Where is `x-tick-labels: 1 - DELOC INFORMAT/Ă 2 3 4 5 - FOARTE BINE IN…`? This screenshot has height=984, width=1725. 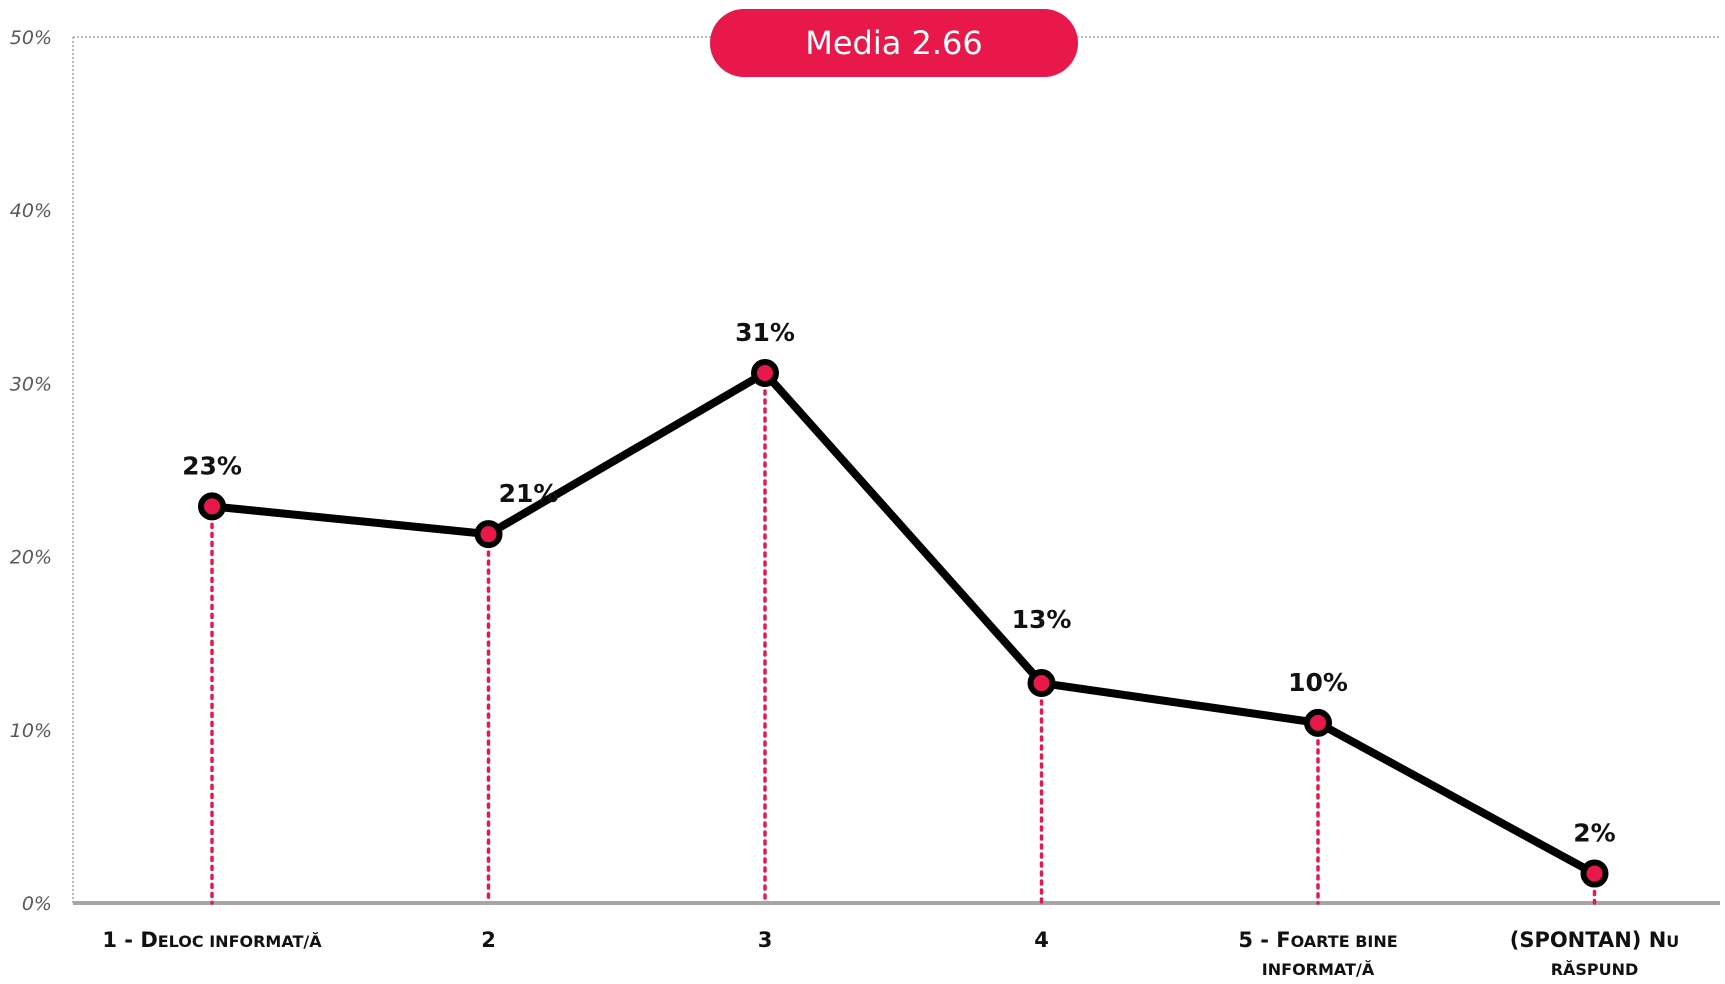
x-tick-labels: 1 - DELOC INFORMAT/Ă 2 3 4 5 - FOARTE BINE IN… is located at coordinates (890, 953).